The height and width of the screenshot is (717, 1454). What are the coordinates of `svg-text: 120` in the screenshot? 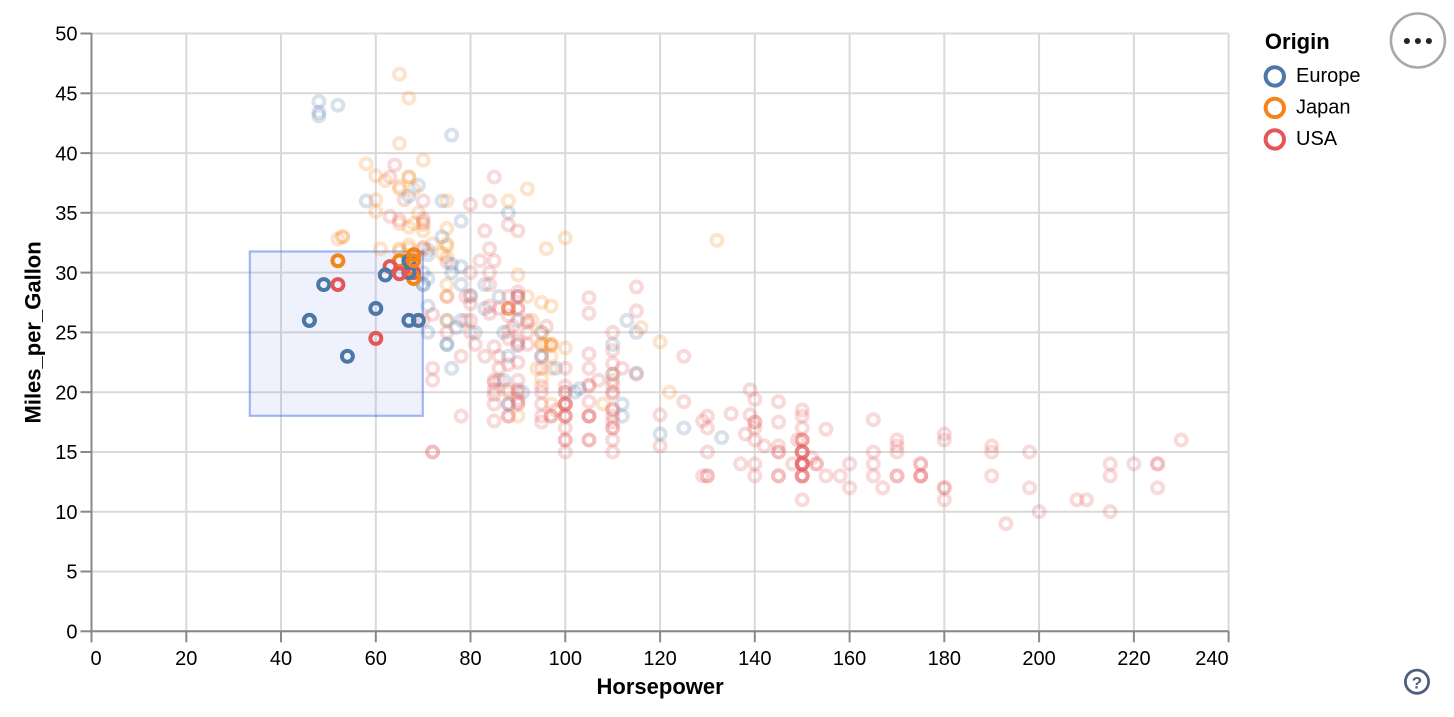 It's located at (659, 659).